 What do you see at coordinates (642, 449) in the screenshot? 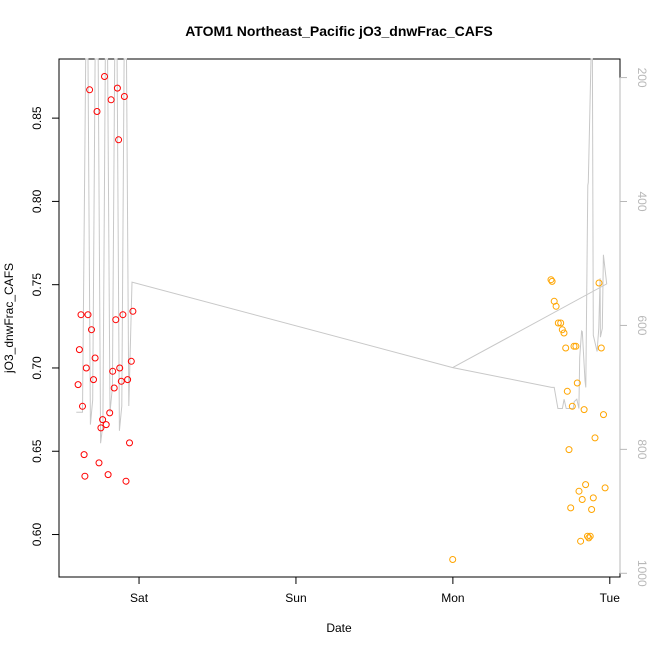
I see `right-y-tick-label: 800` at bounding box center [642, 449].